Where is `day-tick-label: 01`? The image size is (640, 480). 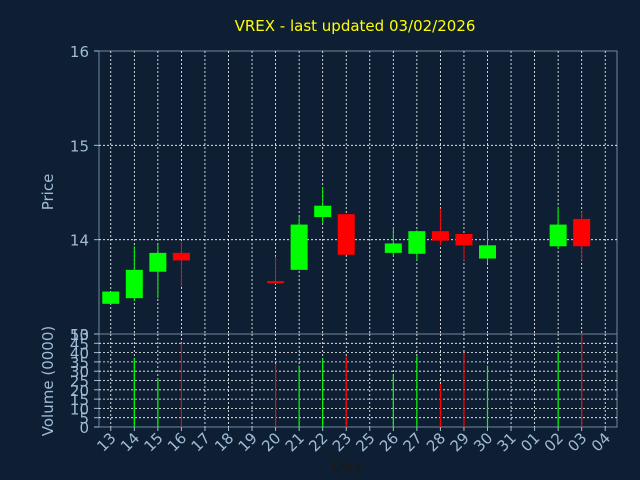
day-tick-label: 01 is located at coordinates (530, 442).